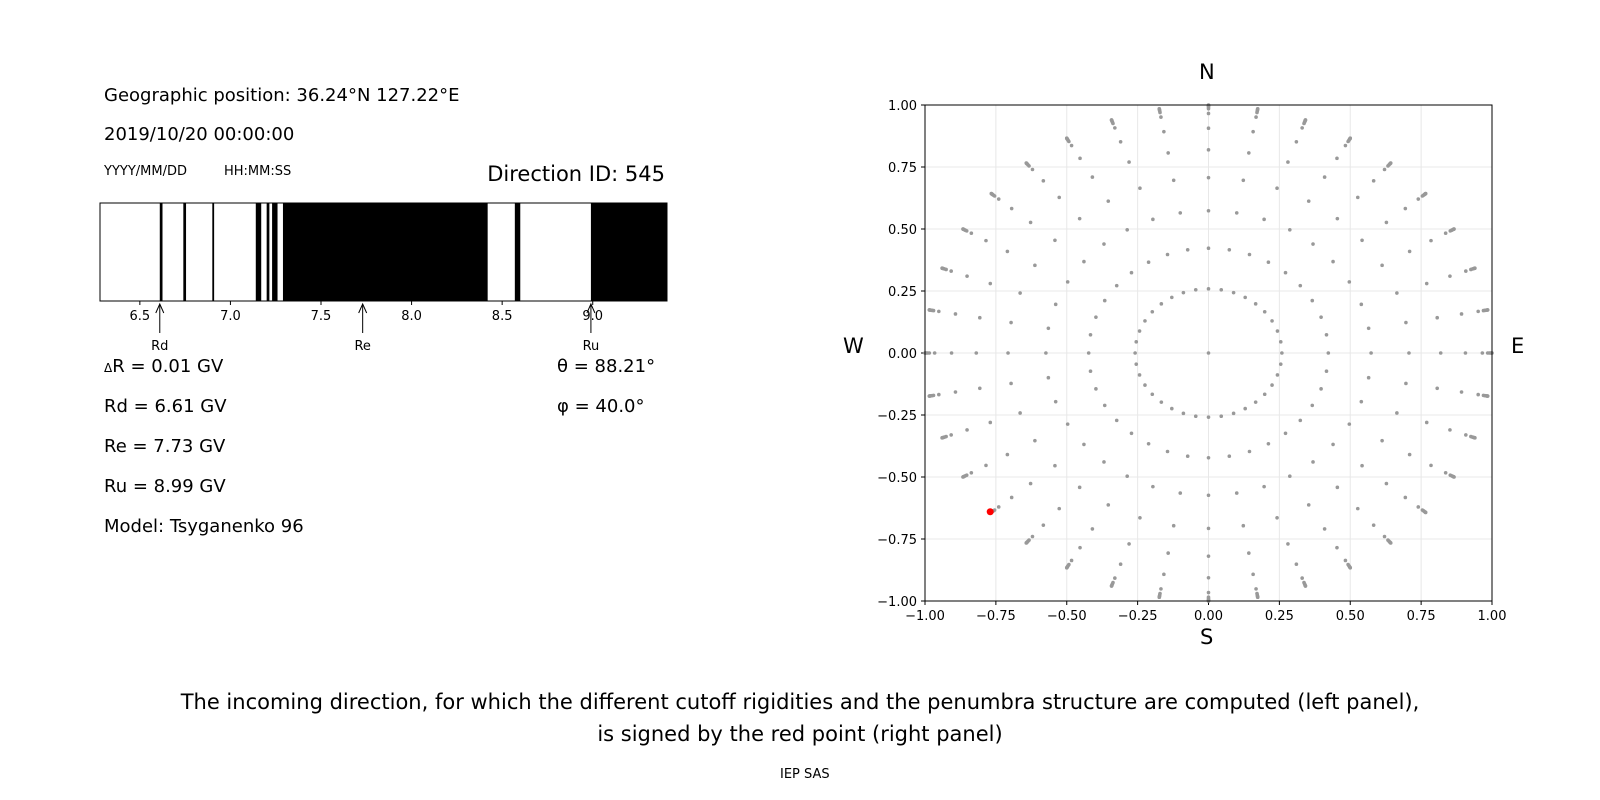 Image resolution: width=1600 pixels, height=800 pixels. Describe the element at coordinates (321, 316) in the screenshot. I see `x-tick-label: 7.5` at that location.